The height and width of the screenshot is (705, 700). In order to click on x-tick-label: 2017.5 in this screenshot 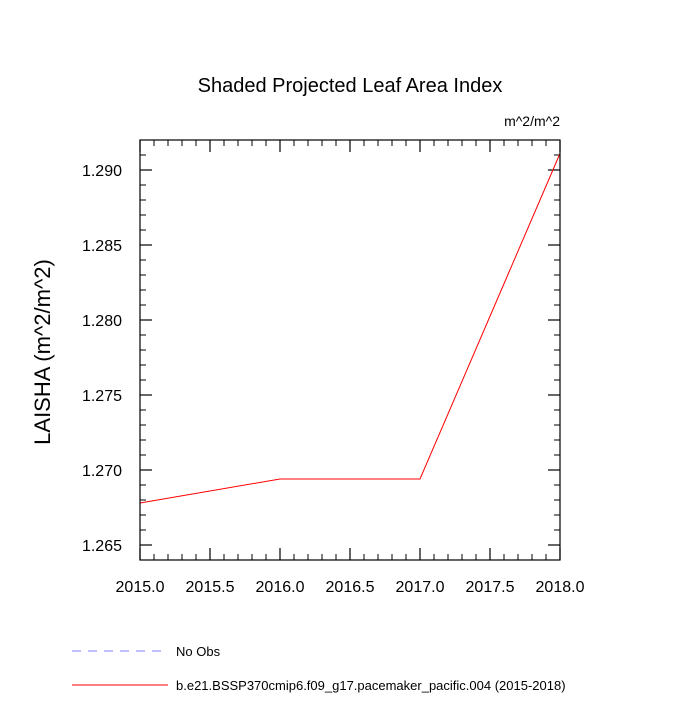, I will do `click(490, 587)`.